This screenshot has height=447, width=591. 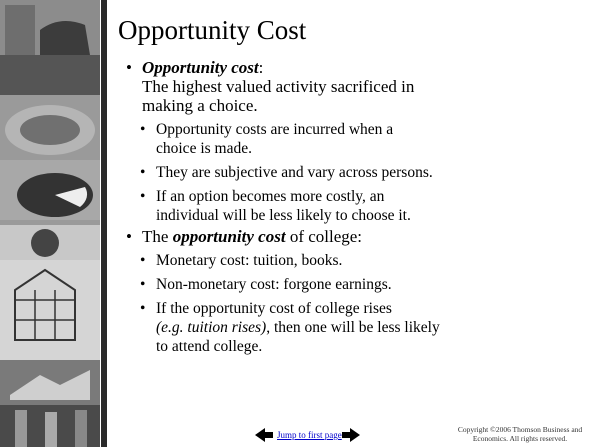 What do you see at coordinates (309, 435) in the screenshot?
I see `jump-link: Jump to first page` at bounding box center [309, 435].